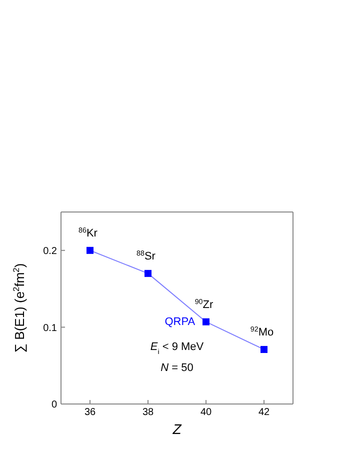  I want to click on x-axis-title: Z, so click(177, 429).